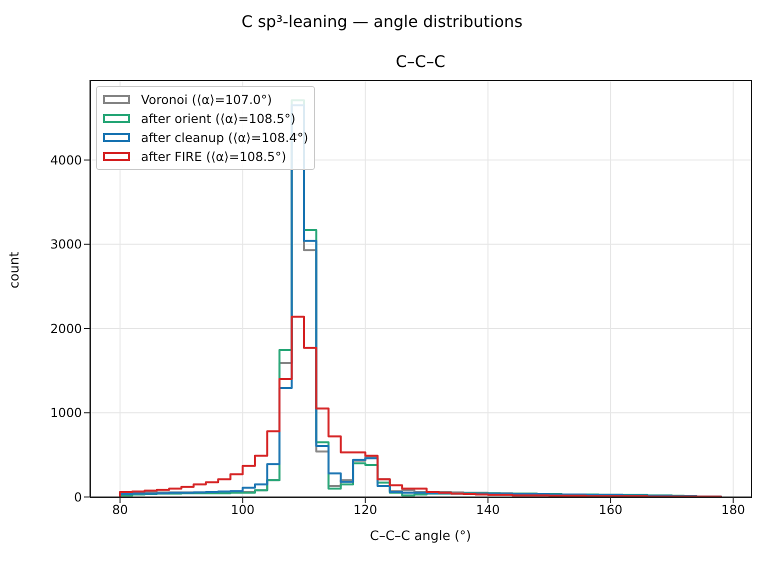 This screenshot has height=562, width=764. I want to click on x-tick-label: 140, so click(488, 509).